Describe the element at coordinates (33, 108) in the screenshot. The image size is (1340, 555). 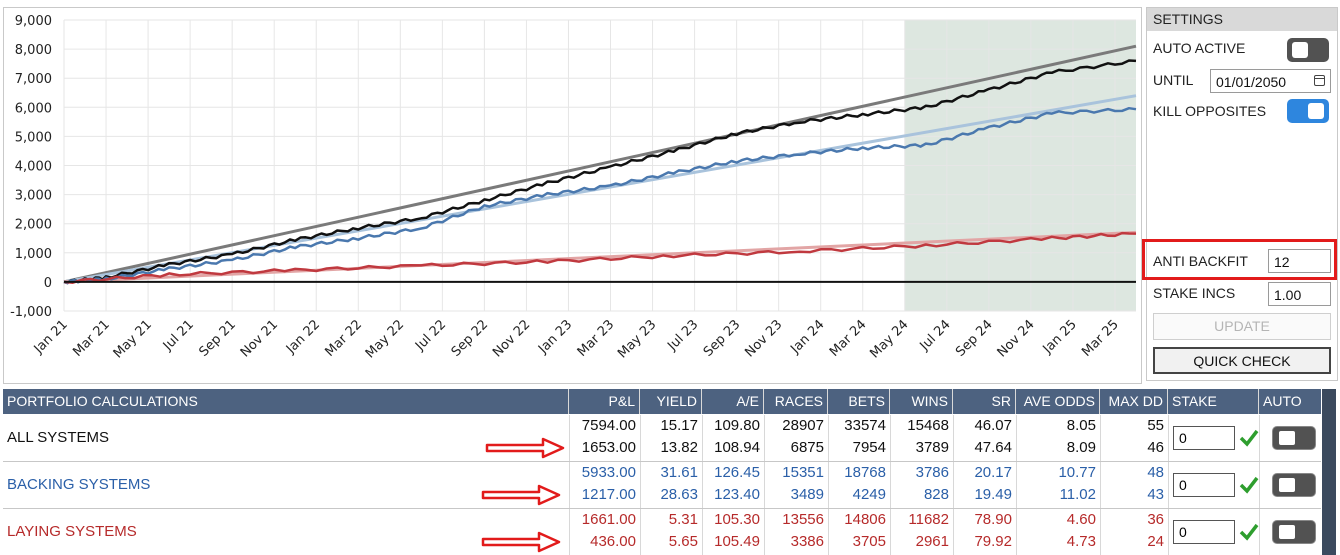
I see `y-tick-label: 6,000` at that location.